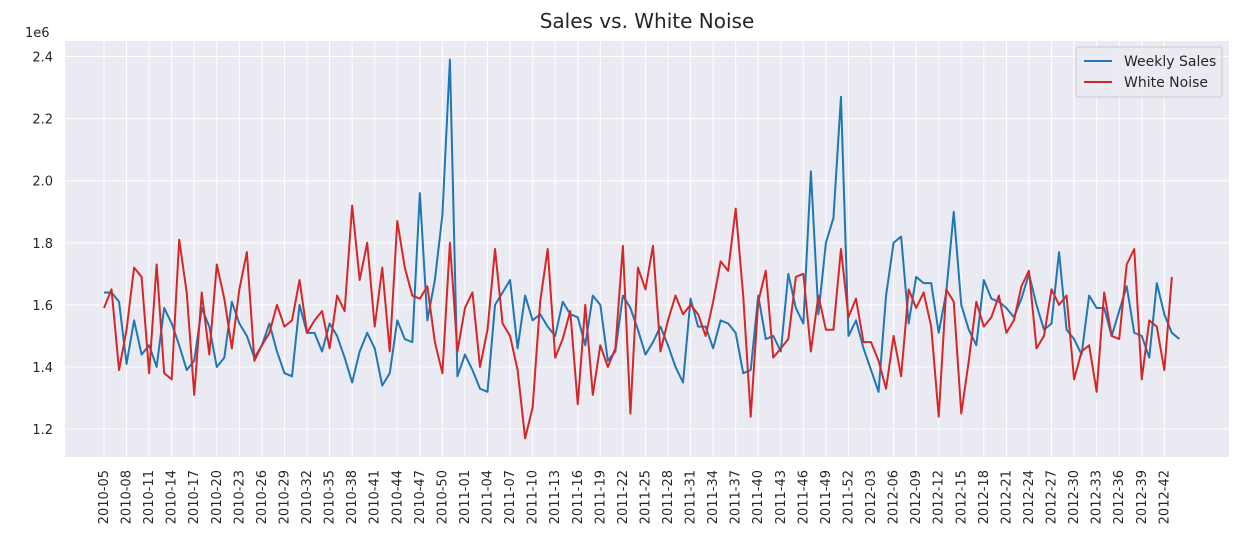 This screenshot has height=541, width=1246. I want to click on x-tick-label: 2010-38, so click(352, 497).